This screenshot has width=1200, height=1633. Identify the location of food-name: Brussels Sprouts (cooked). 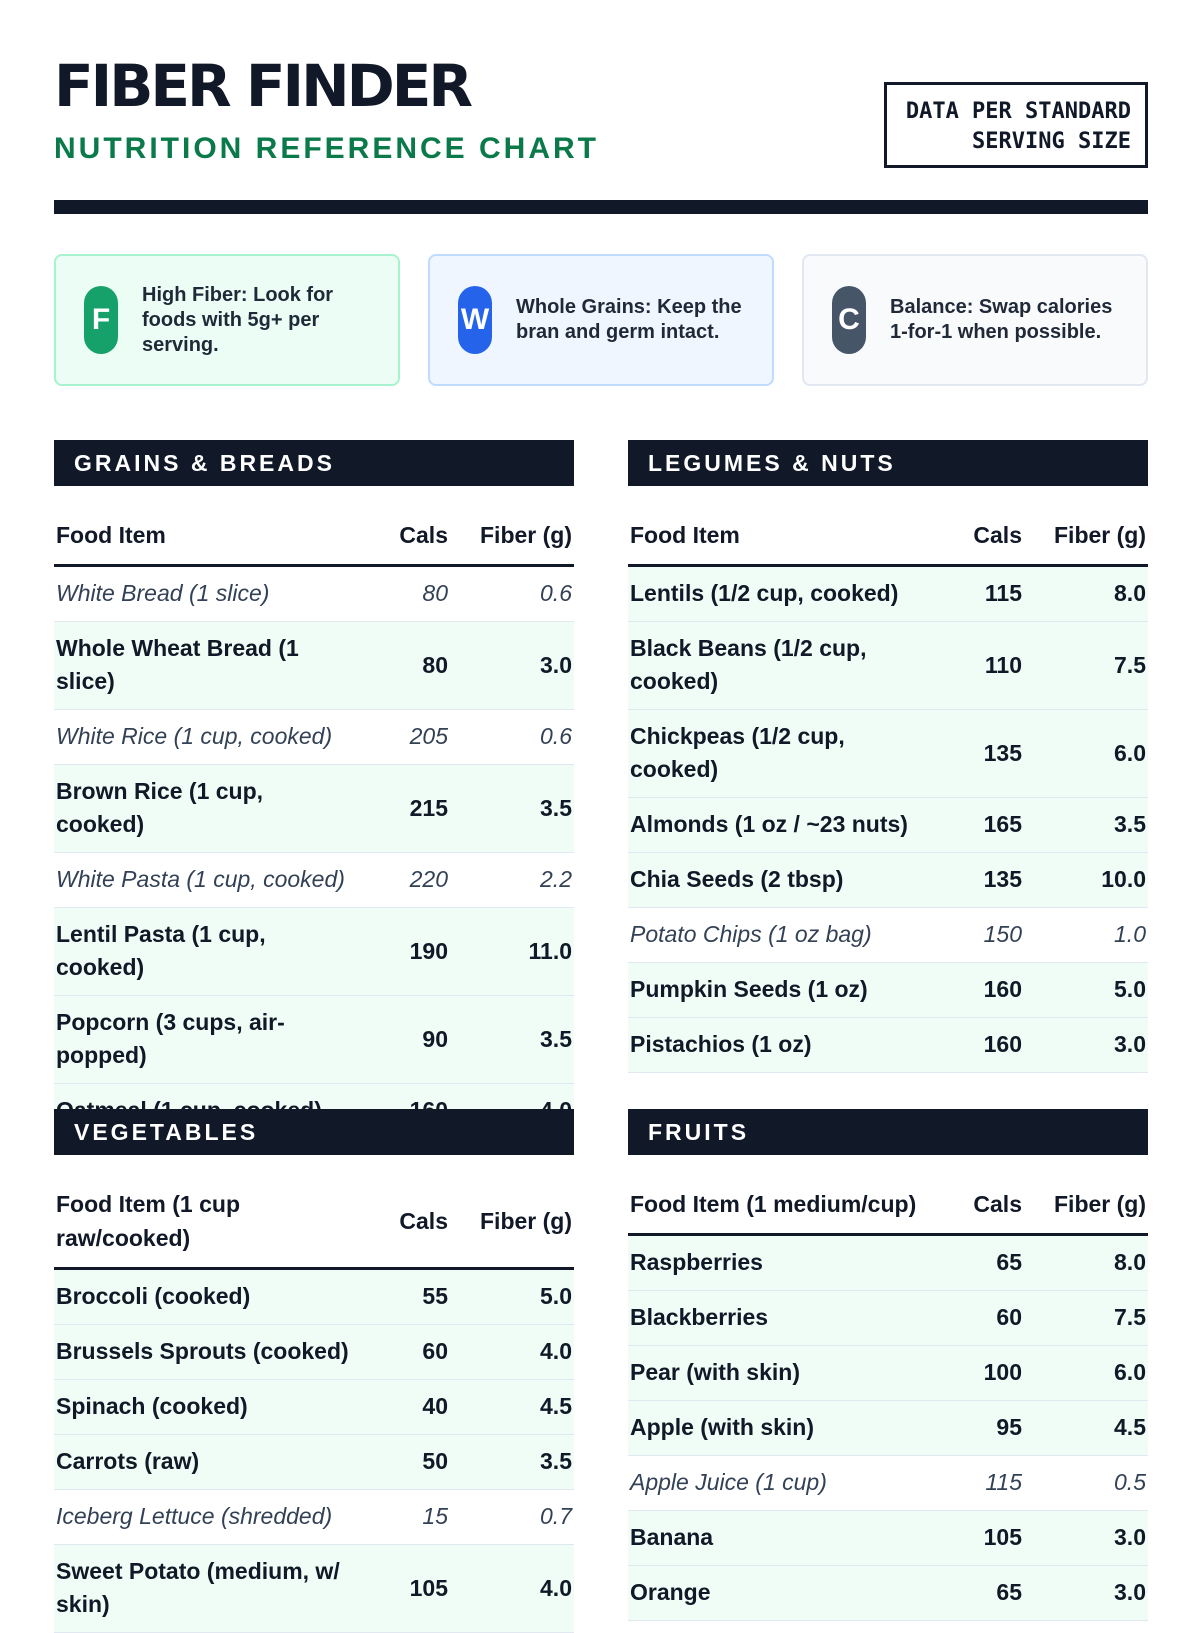
(205, 1352).